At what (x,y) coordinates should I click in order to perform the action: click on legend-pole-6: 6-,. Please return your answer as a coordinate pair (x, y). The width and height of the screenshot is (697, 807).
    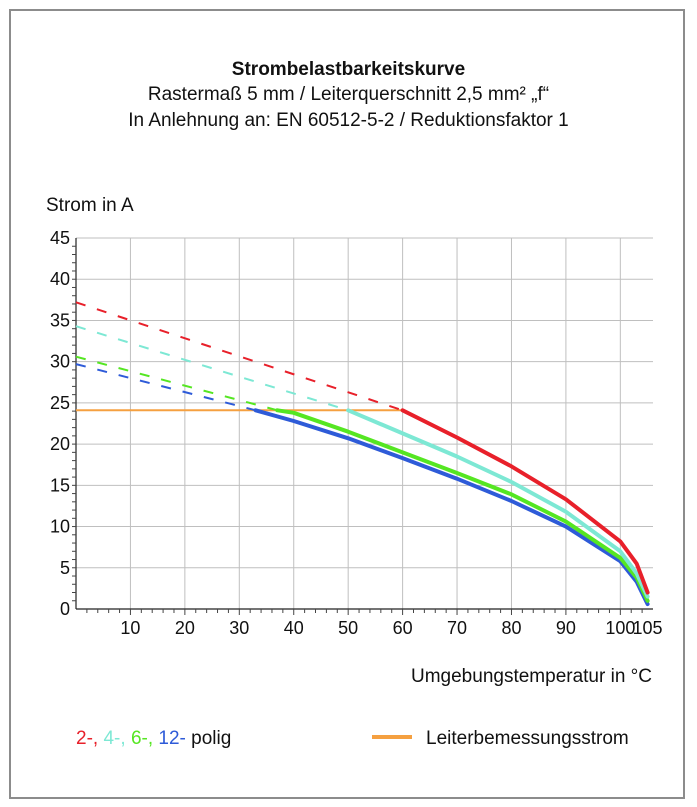
    Looking at the image, I should click on (142, 738).